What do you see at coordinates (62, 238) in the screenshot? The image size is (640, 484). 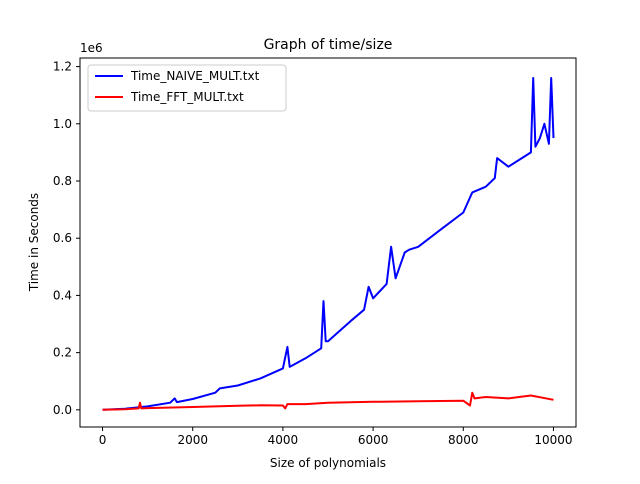 I see `y-tick-label: 0.6` at bounding box center [62, 238].